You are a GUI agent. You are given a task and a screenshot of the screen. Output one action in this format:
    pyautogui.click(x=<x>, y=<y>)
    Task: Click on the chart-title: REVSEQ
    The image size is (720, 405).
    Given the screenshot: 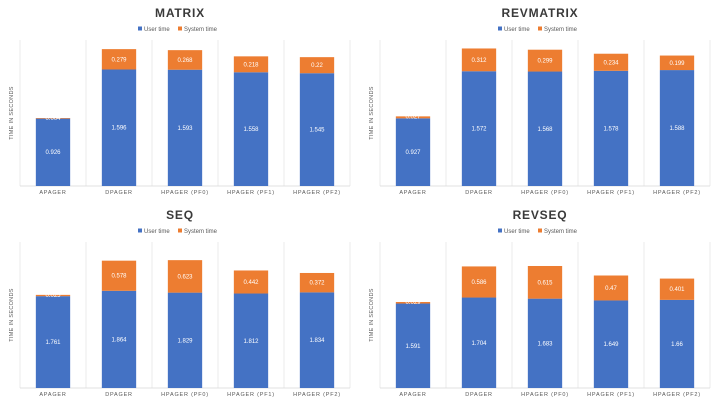 What is the action you would take?
    pyautogui.click(x=540, y=215)
    